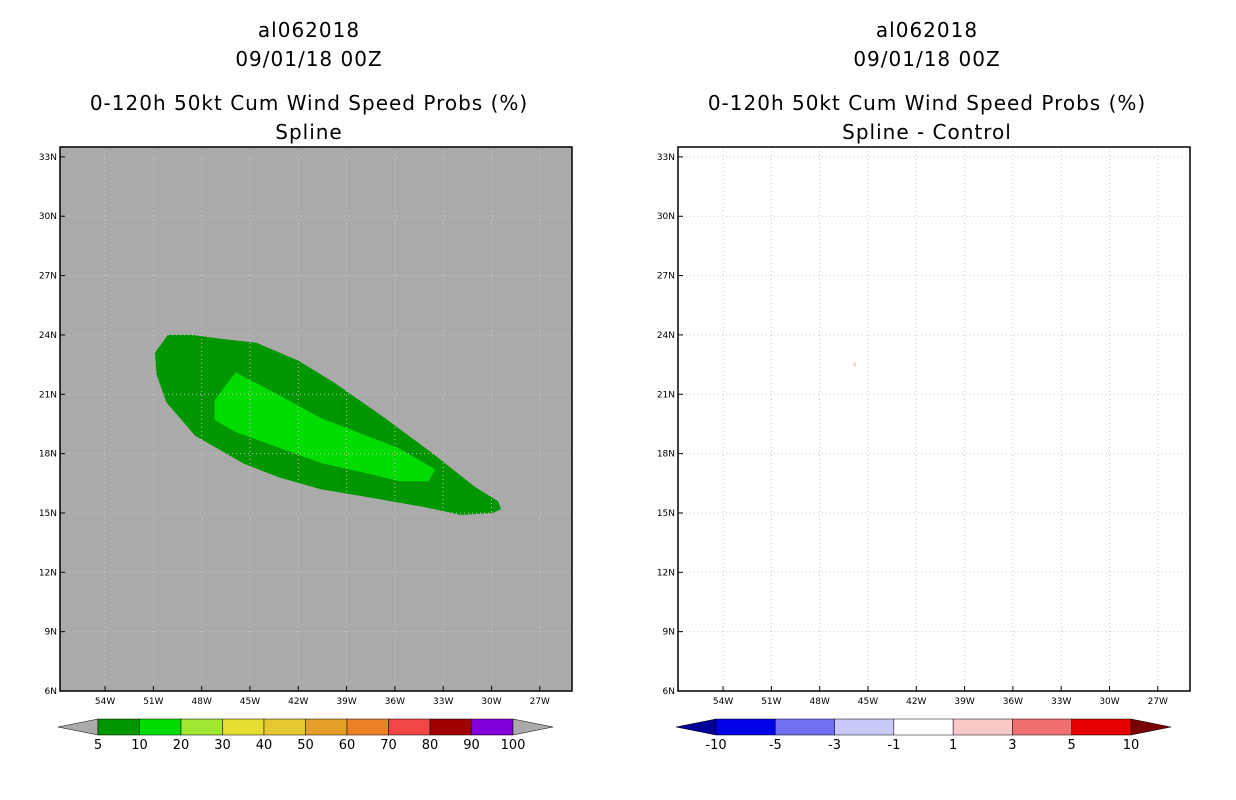 The height and width of the screenshot is (800, 1236). What do you see at coordinates (893, 745) in the screenshot?
I see `colorbar-label: -1` at bounding box center [893, 745].